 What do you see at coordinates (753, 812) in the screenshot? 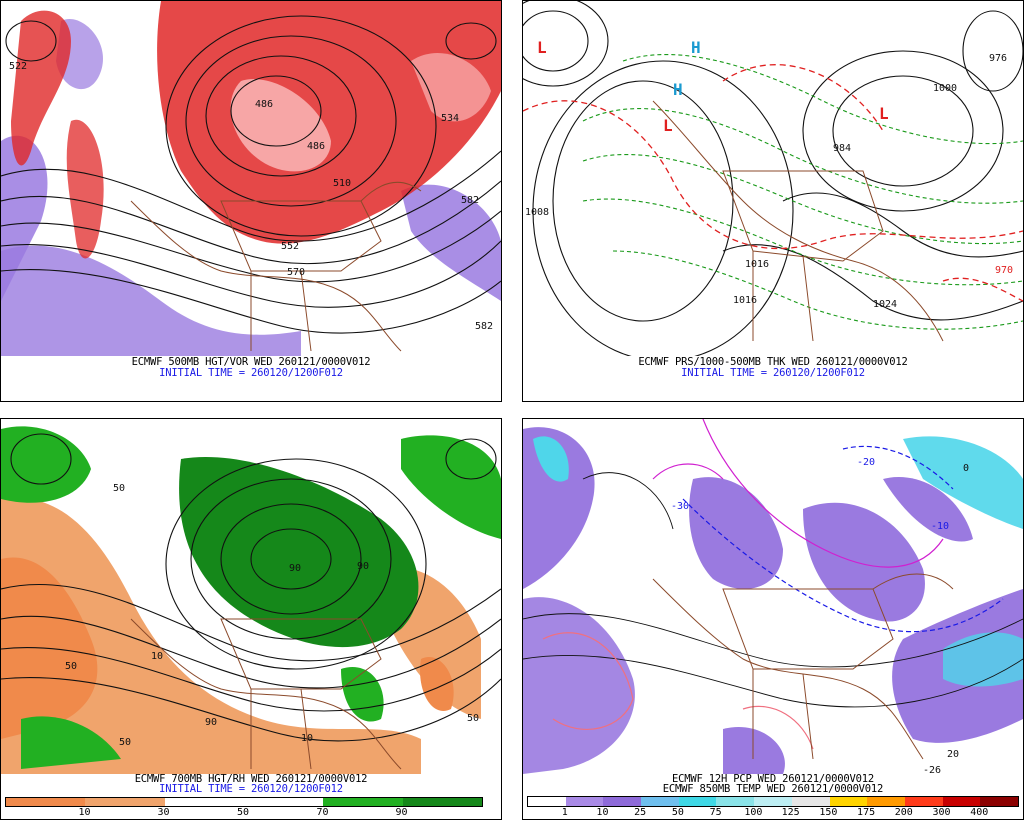
I see `colorbar-label: 100` at bounding box center [753, 812].